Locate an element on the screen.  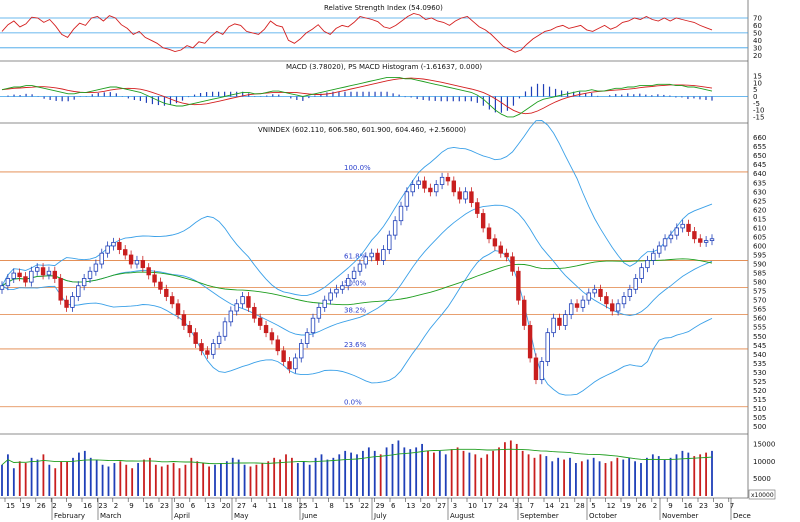
macd-tick-label: -10 is located at coordinates (758, 111).